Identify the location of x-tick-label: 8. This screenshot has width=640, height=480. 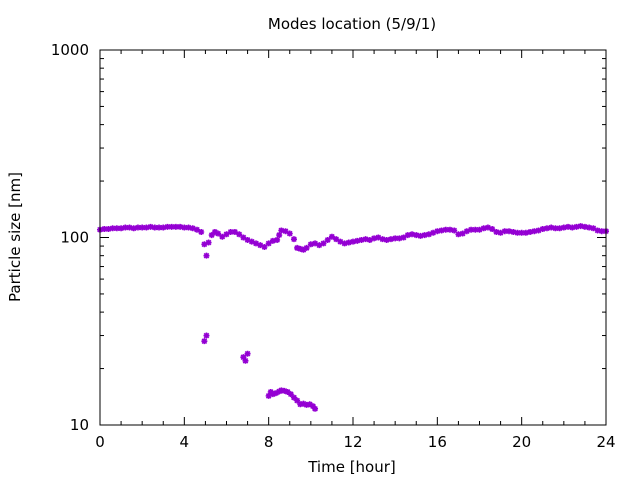
(269, 442).